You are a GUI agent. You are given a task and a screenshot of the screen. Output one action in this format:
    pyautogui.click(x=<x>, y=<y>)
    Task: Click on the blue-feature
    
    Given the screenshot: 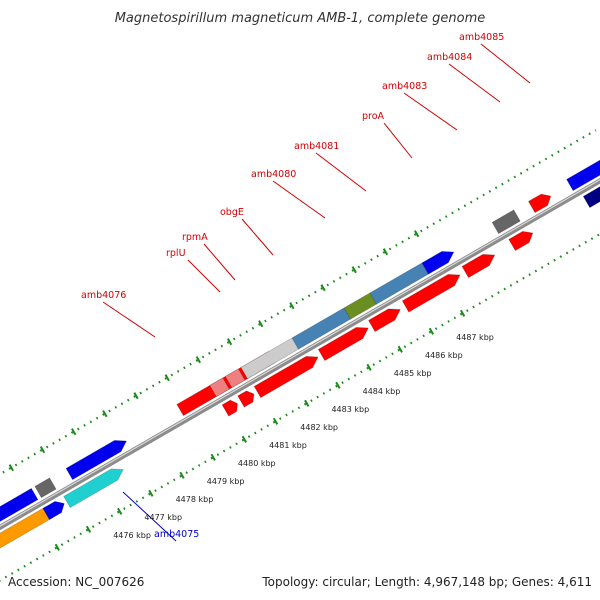 What is the action you would take?
    pyautogui.click(x=19, y=505)
    